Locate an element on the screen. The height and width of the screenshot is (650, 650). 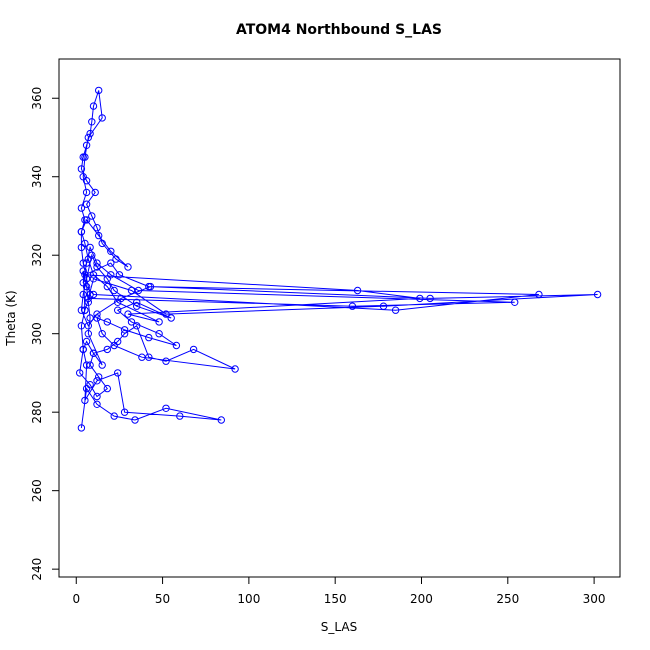
y-tick-label: 280 is located at coordinates (37, 412).